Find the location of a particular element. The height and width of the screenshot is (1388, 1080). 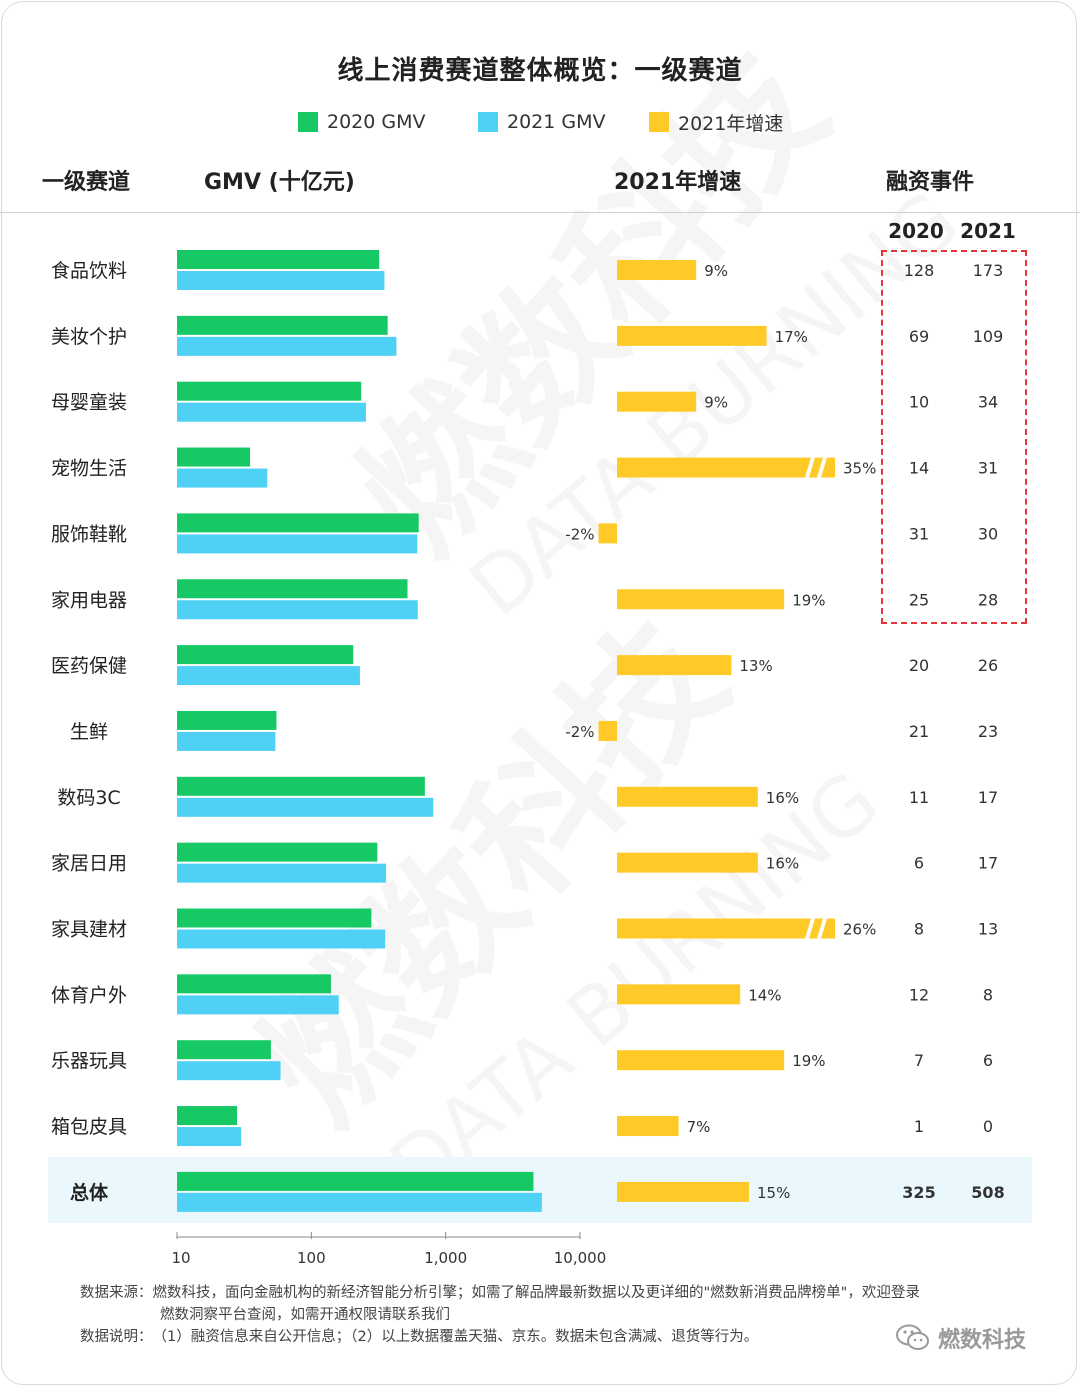

x-tick-label: 10,000 is located at coordinates (580, 1258).